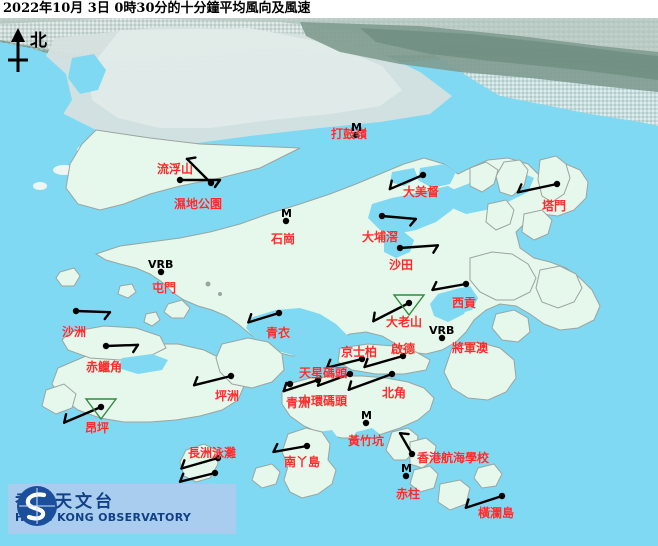 The image size is (658, 546). I want to click on north-arrow: 北, so click(35, 51).